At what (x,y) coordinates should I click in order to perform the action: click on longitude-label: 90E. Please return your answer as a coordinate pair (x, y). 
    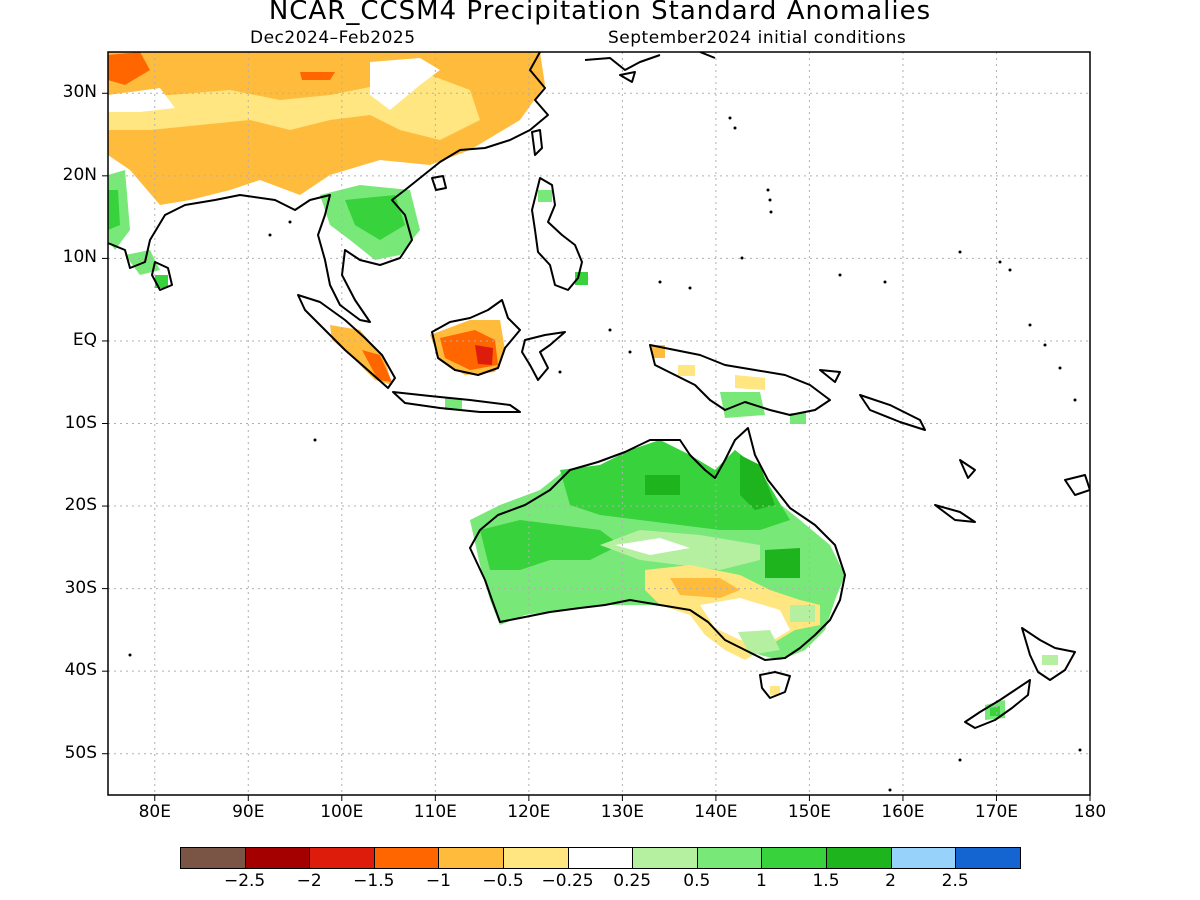
    Looking at the image, I should click on (248, 812).